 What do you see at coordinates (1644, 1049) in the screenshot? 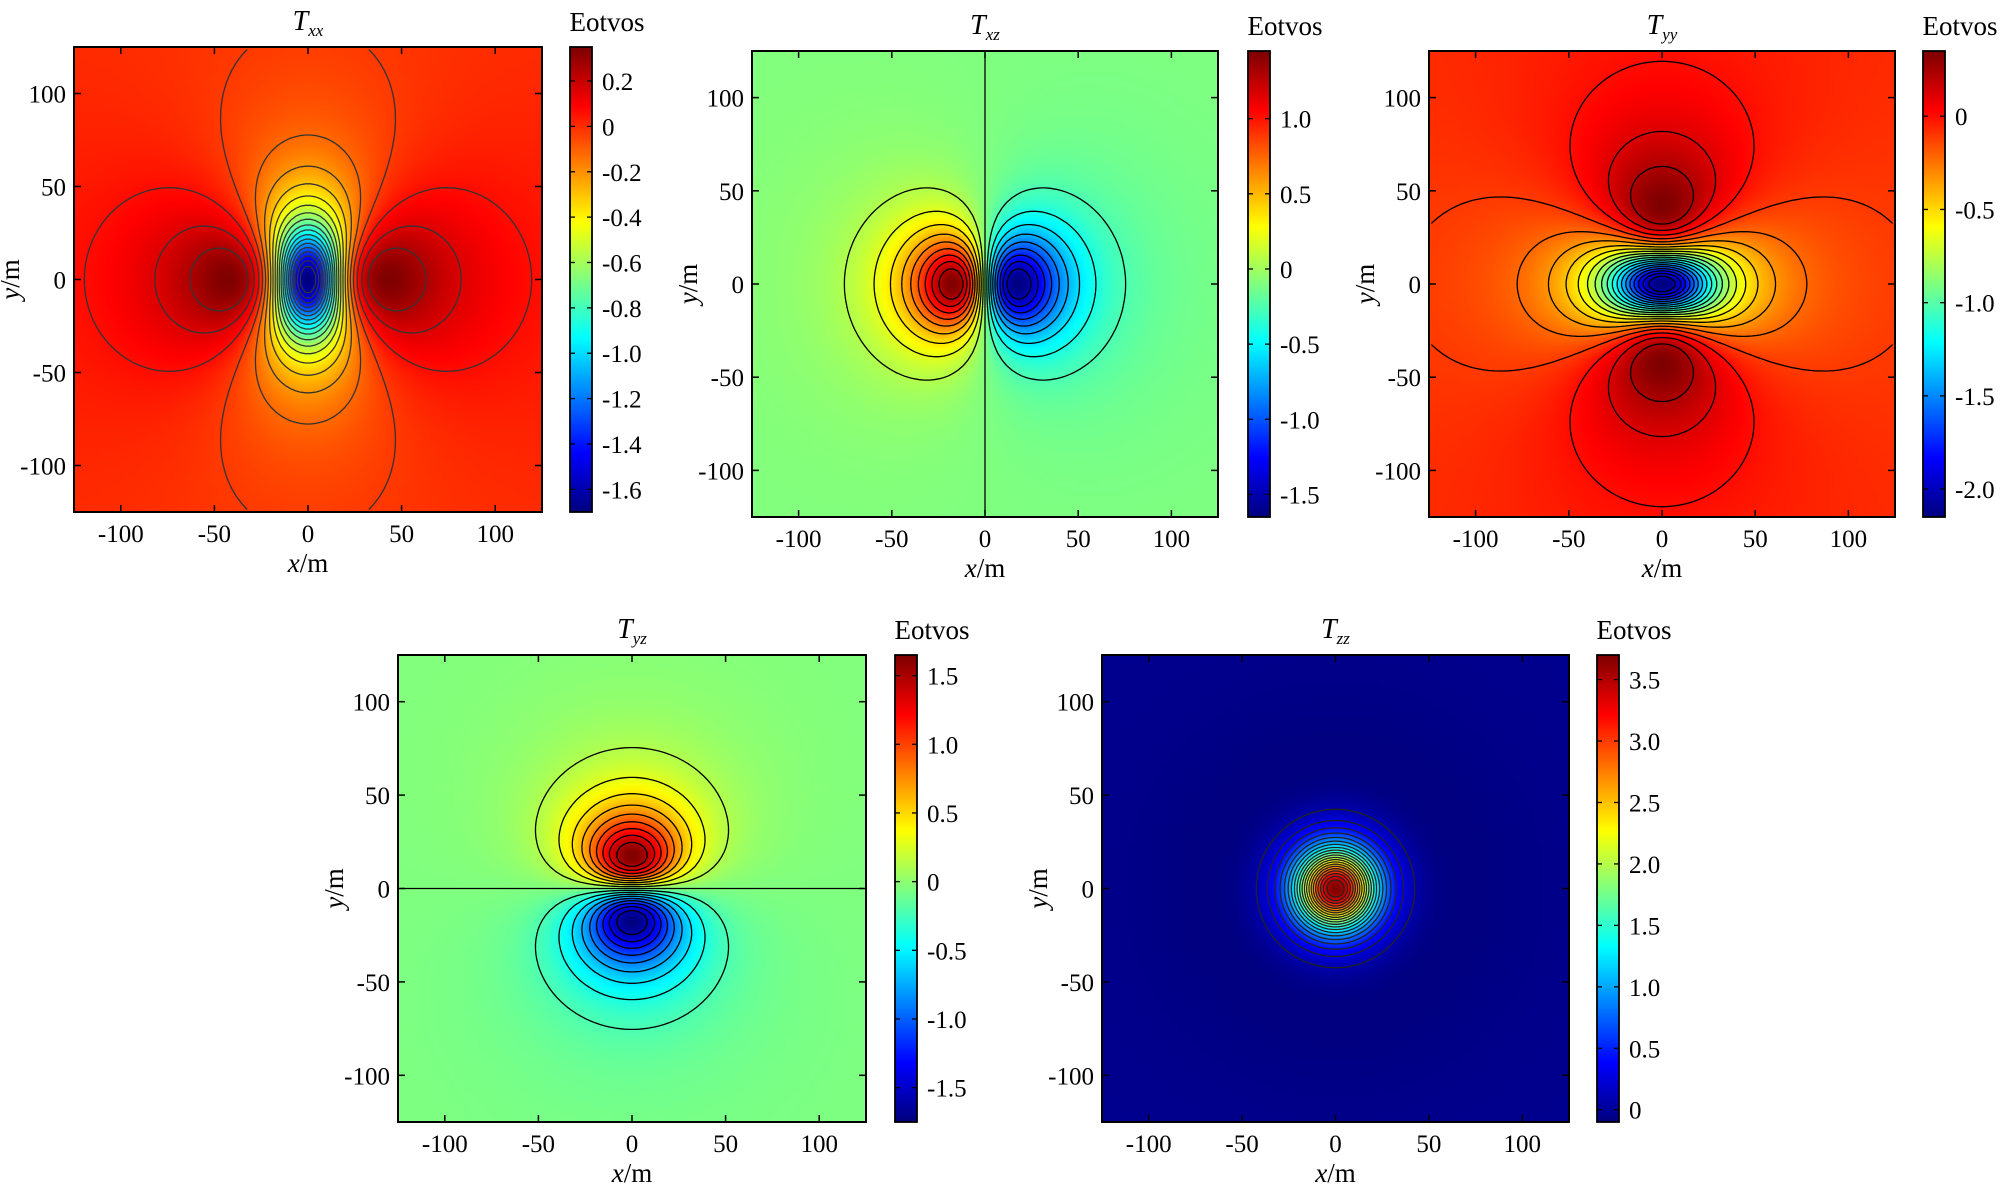
I see `colorbar-tick-label: 0.5` at bounding box center [1644, 1049].